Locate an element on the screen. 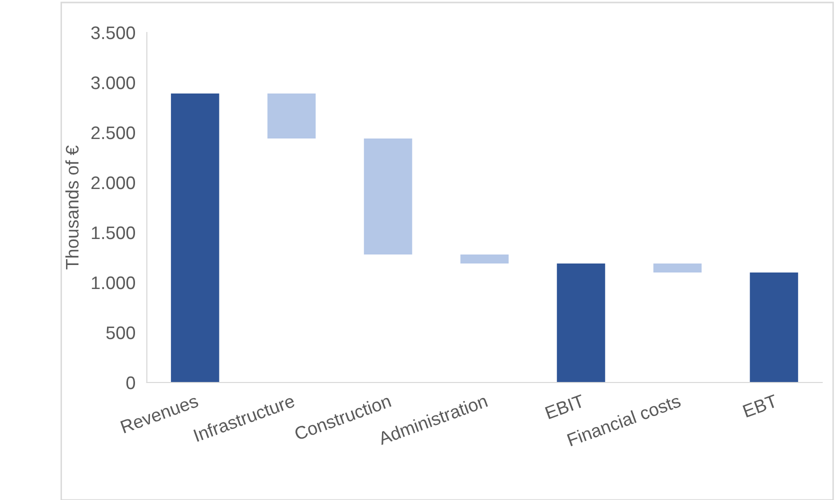  y-tick-label: 2.500 is located at coordinates (113, 133).